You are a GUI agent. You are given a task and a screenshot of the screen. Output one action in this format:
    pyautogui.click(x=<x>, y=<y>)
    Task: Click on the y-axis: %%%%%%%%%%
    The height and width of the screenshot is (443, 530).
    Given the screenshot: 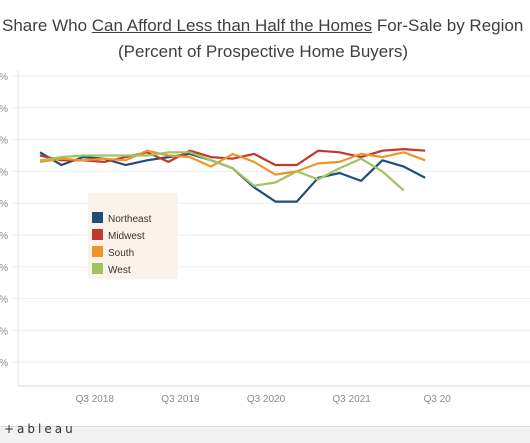 What is the action you would take?
    pyautogui.click(x=4, y=220)
    